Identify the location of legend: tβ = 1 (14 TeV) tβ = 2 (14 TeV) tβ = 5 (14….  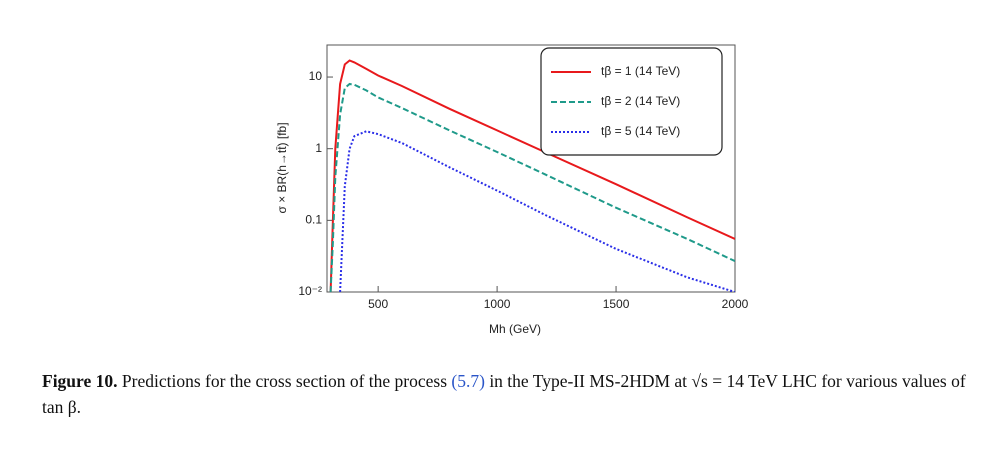
(631, 101).